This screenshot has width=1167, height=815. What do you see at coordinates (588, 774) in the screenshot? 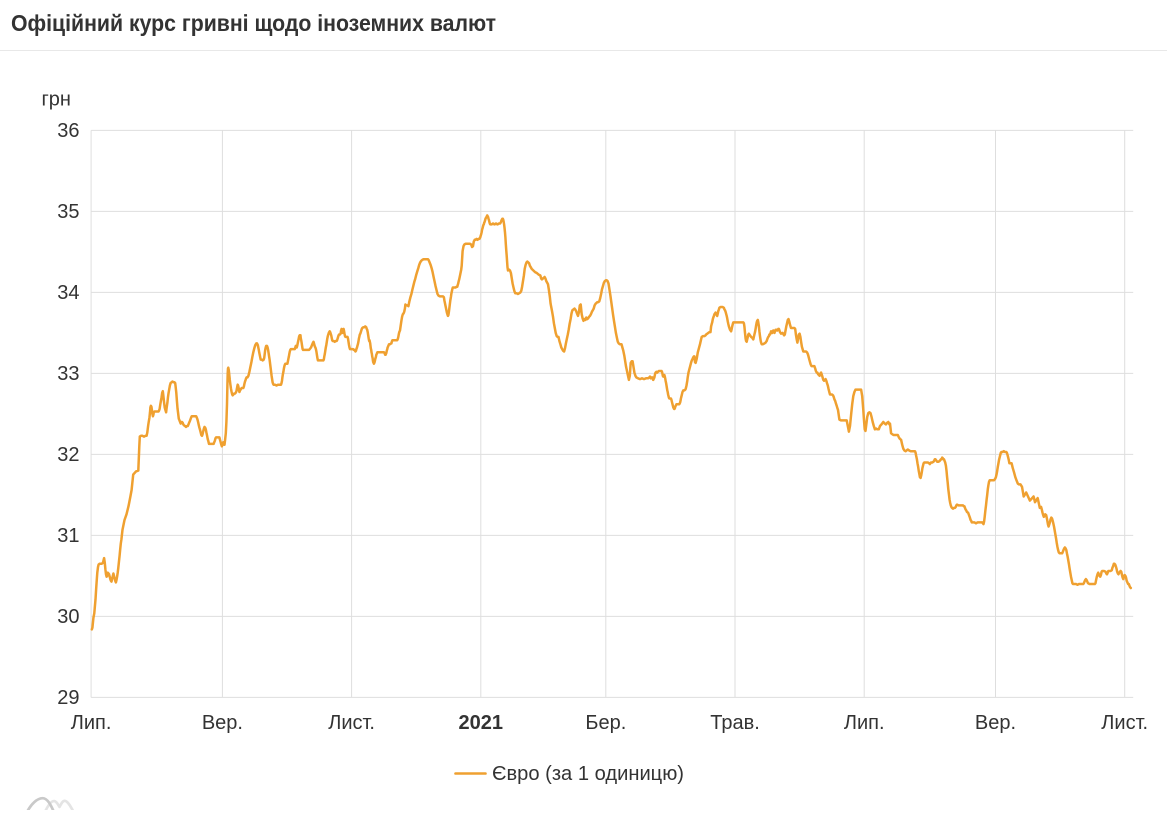
I see `svg-text: Євро (за 1 одиницю)` at bounding box center [588, 774].